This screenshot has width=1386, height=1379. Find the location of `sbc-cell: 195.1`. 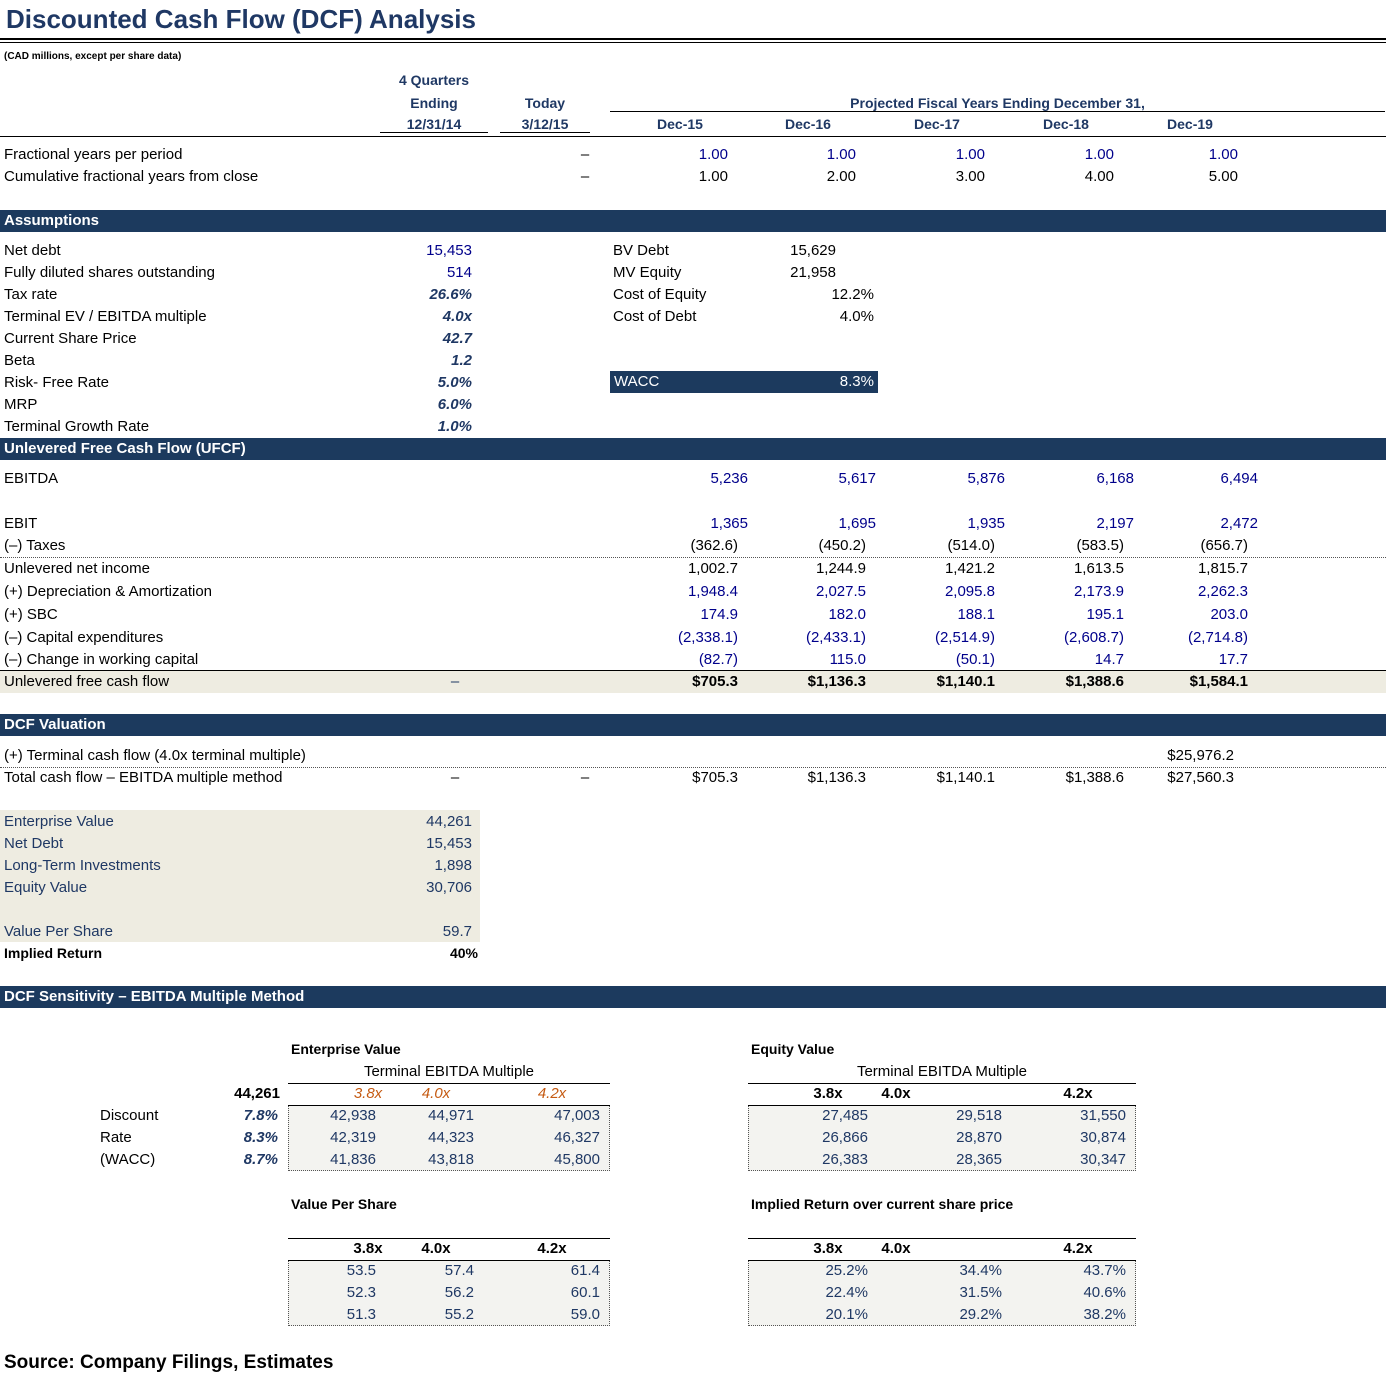

sbc-cell: 195.1 is located at coordinates (1105, 614).